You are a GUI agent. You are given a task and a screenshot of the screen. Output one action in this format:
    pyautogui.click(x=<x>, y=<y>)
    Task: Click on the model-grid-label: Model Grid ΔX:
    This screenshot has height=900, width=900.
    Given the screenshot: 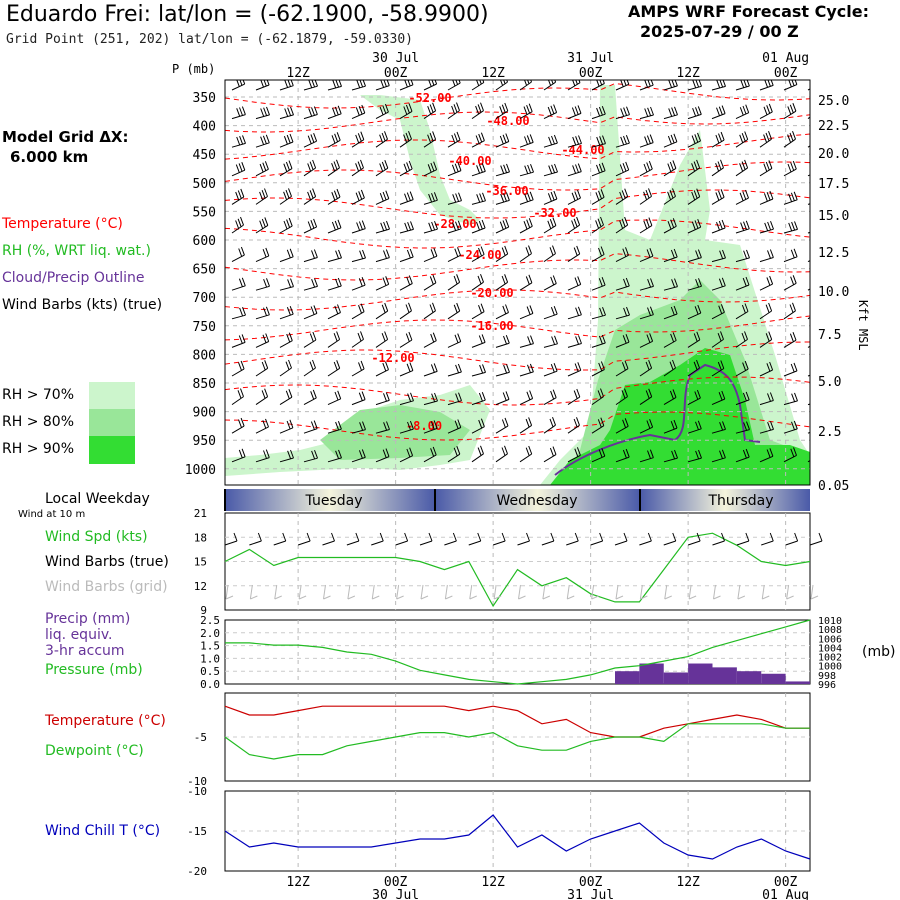 What is the action you would take?
    pyautogui.click(x=65, y=137)
    